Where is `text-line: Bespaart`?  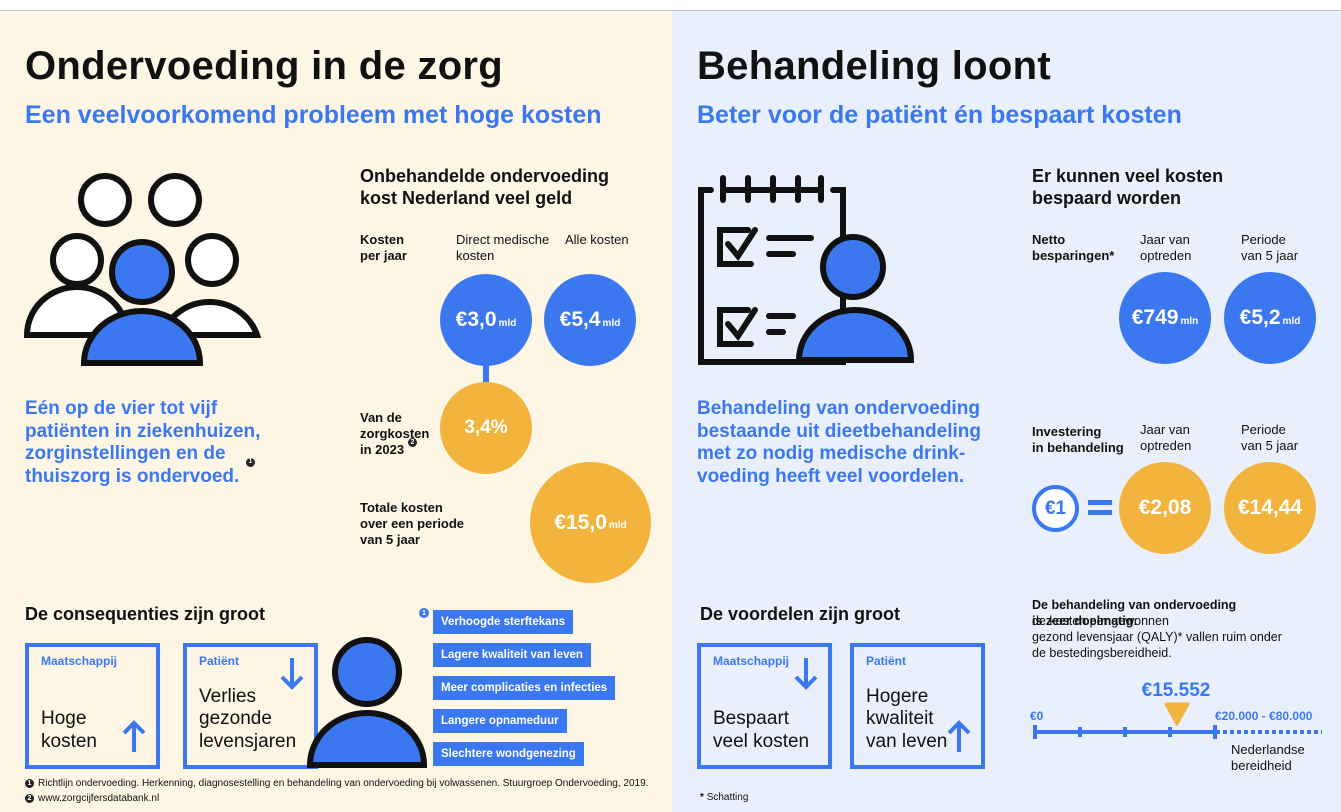 text-line: Bespaart is located at coordinates (751, 718).